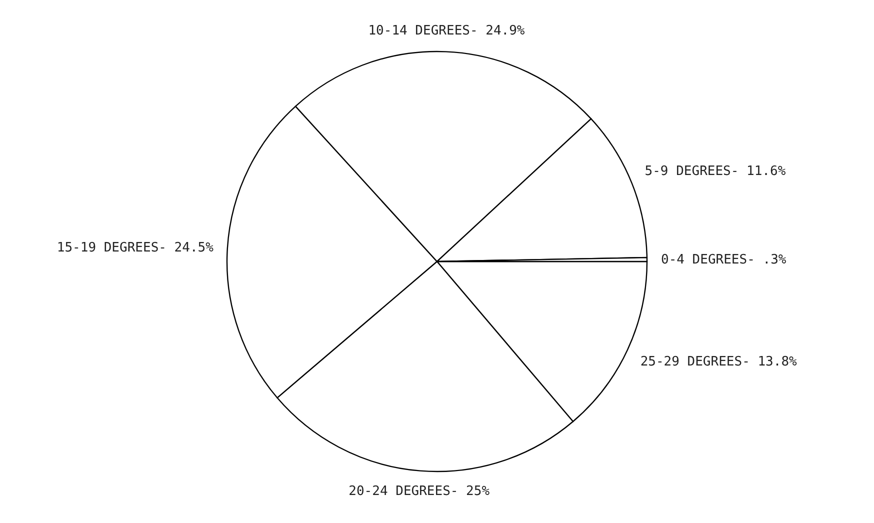 This screenshot has height=523, width=874. What do you see at coordinates (719, 362) in the screenshot?
I see `slice-label: 25-29 DEGREES- 13.8%` at bounding box center [719, 362].